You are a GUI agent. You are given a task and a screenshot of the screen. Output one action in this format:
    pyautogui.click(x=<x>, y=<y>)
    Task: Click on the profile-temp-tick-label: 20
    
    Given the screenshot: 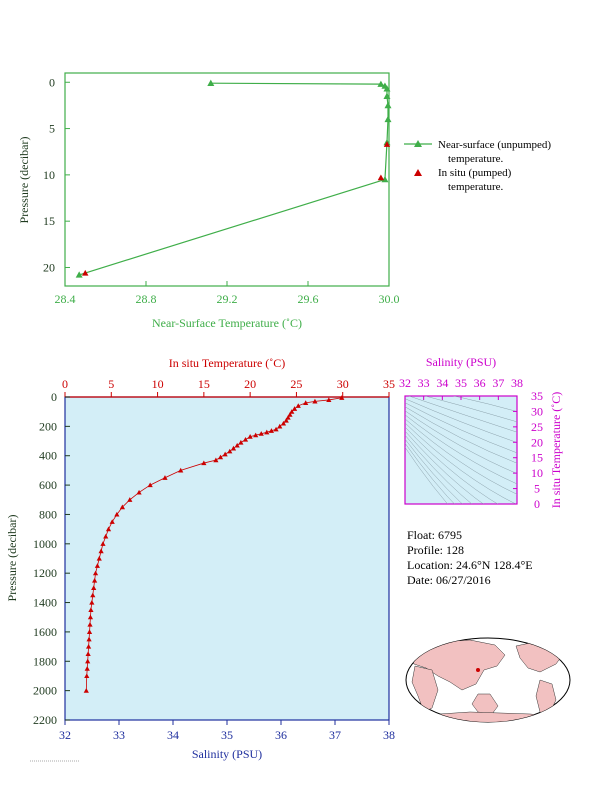 What is the action you would take?
    pyautogui.click(x=250, y=384)
    